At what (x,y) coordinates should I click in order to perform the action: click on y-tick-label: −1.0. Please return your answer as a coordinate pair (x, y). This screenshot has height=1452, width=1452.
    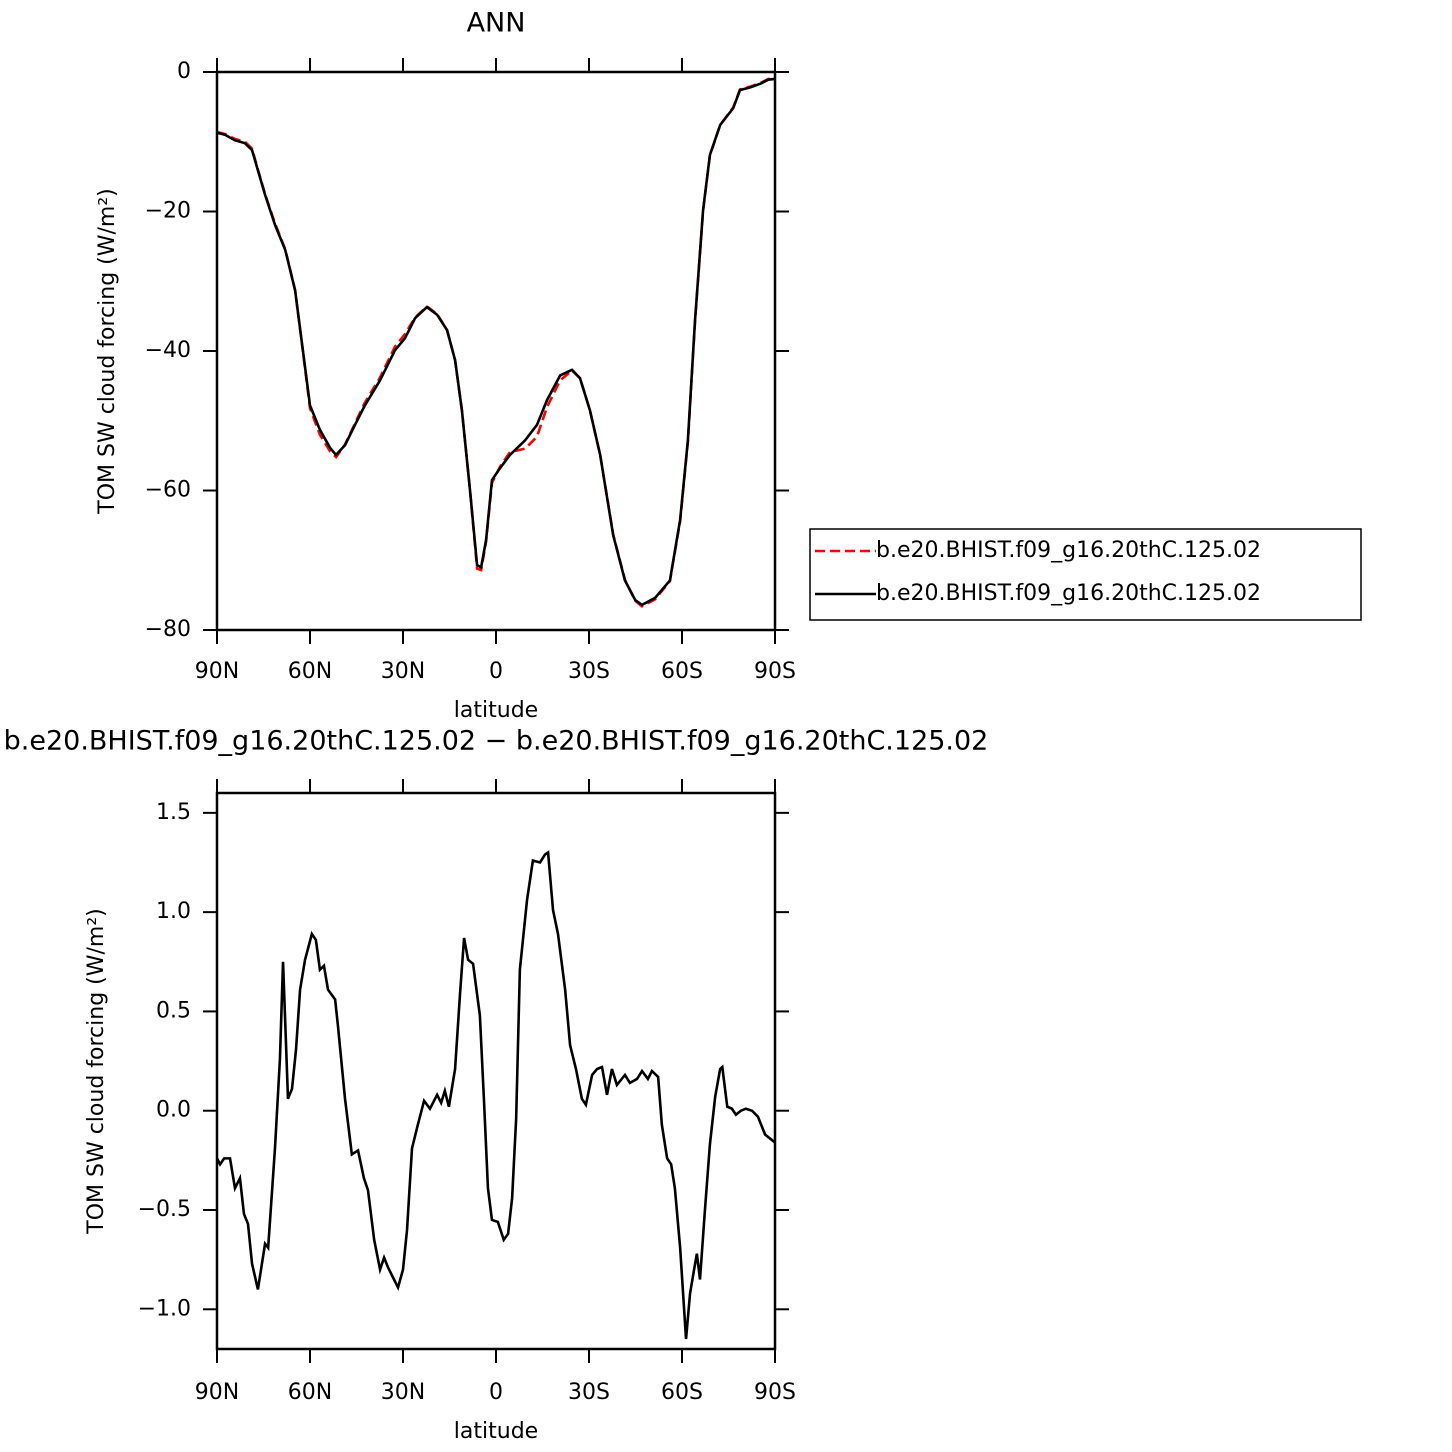
    Looking at the image, I should click on (164, 1308).